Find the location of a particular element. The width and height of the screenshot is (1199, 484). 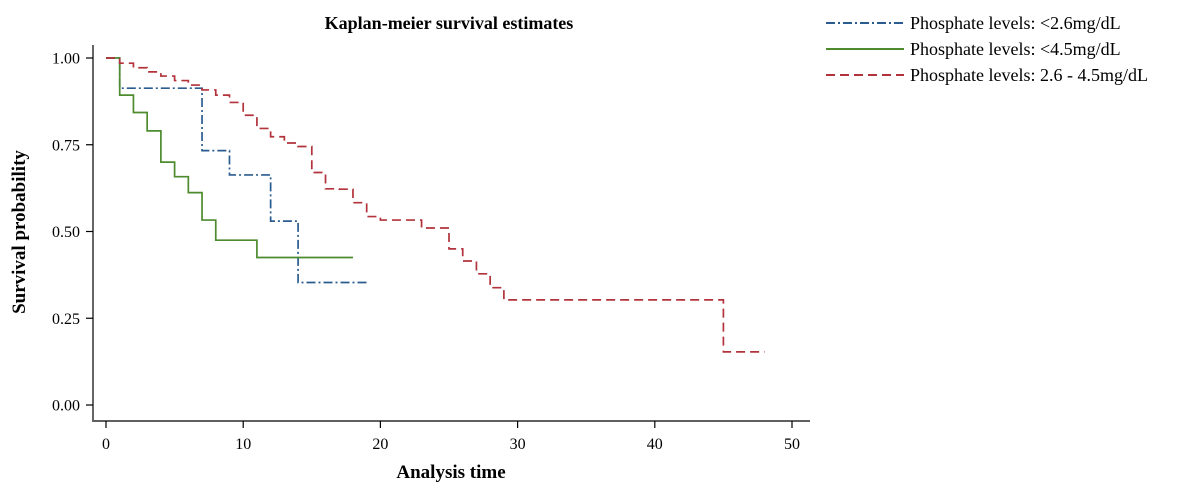

y-tick-label: 0.50 is located at coordinates (66, 232).